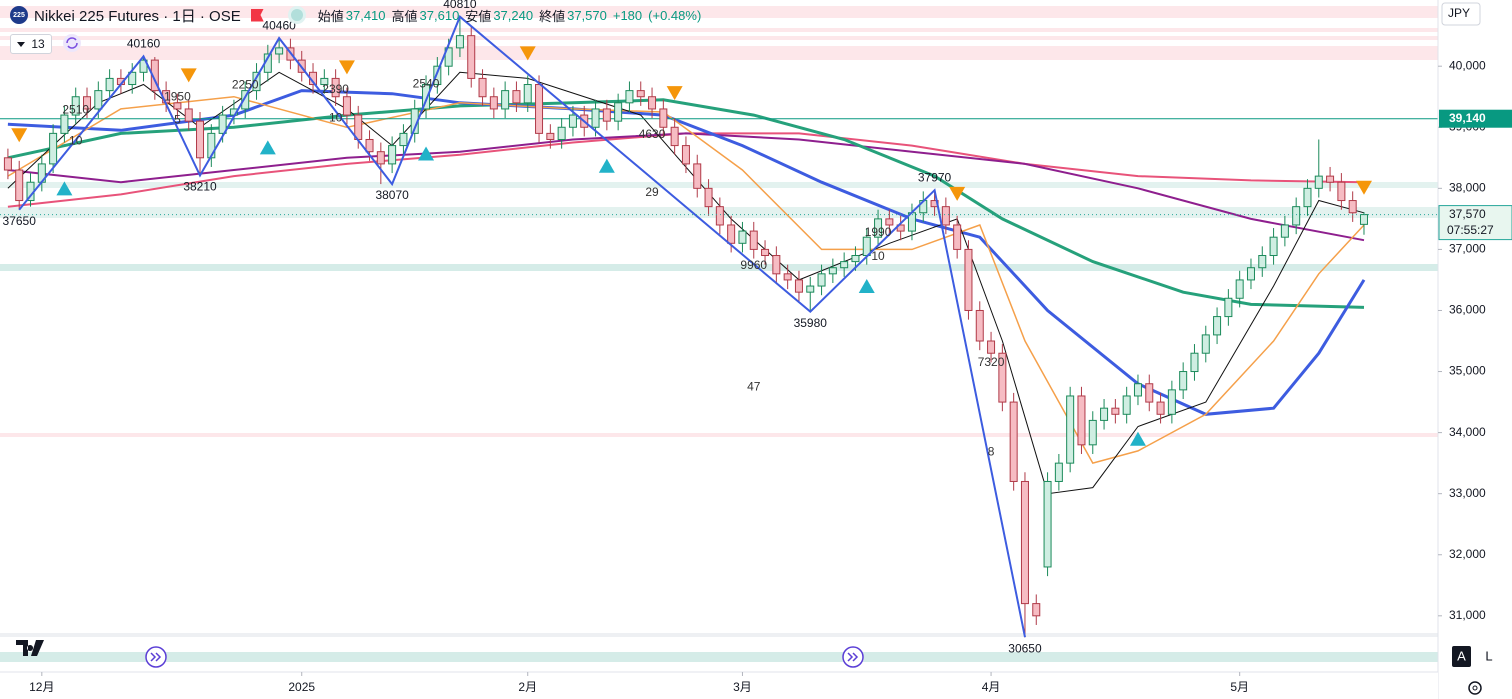 Image resolution: width=1512 pixels, height=699 pixels. What do you see at coordinates (811, 323) in the screenshot?
I see `zigzag-label: 35980` at bounding box center [811, 323].